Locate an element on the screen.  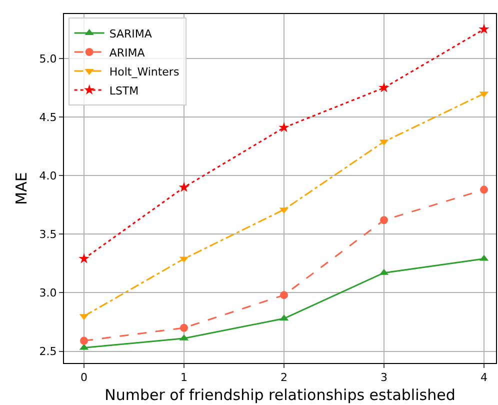
x-tick-label: 4 is located at coordinates (484, 377).